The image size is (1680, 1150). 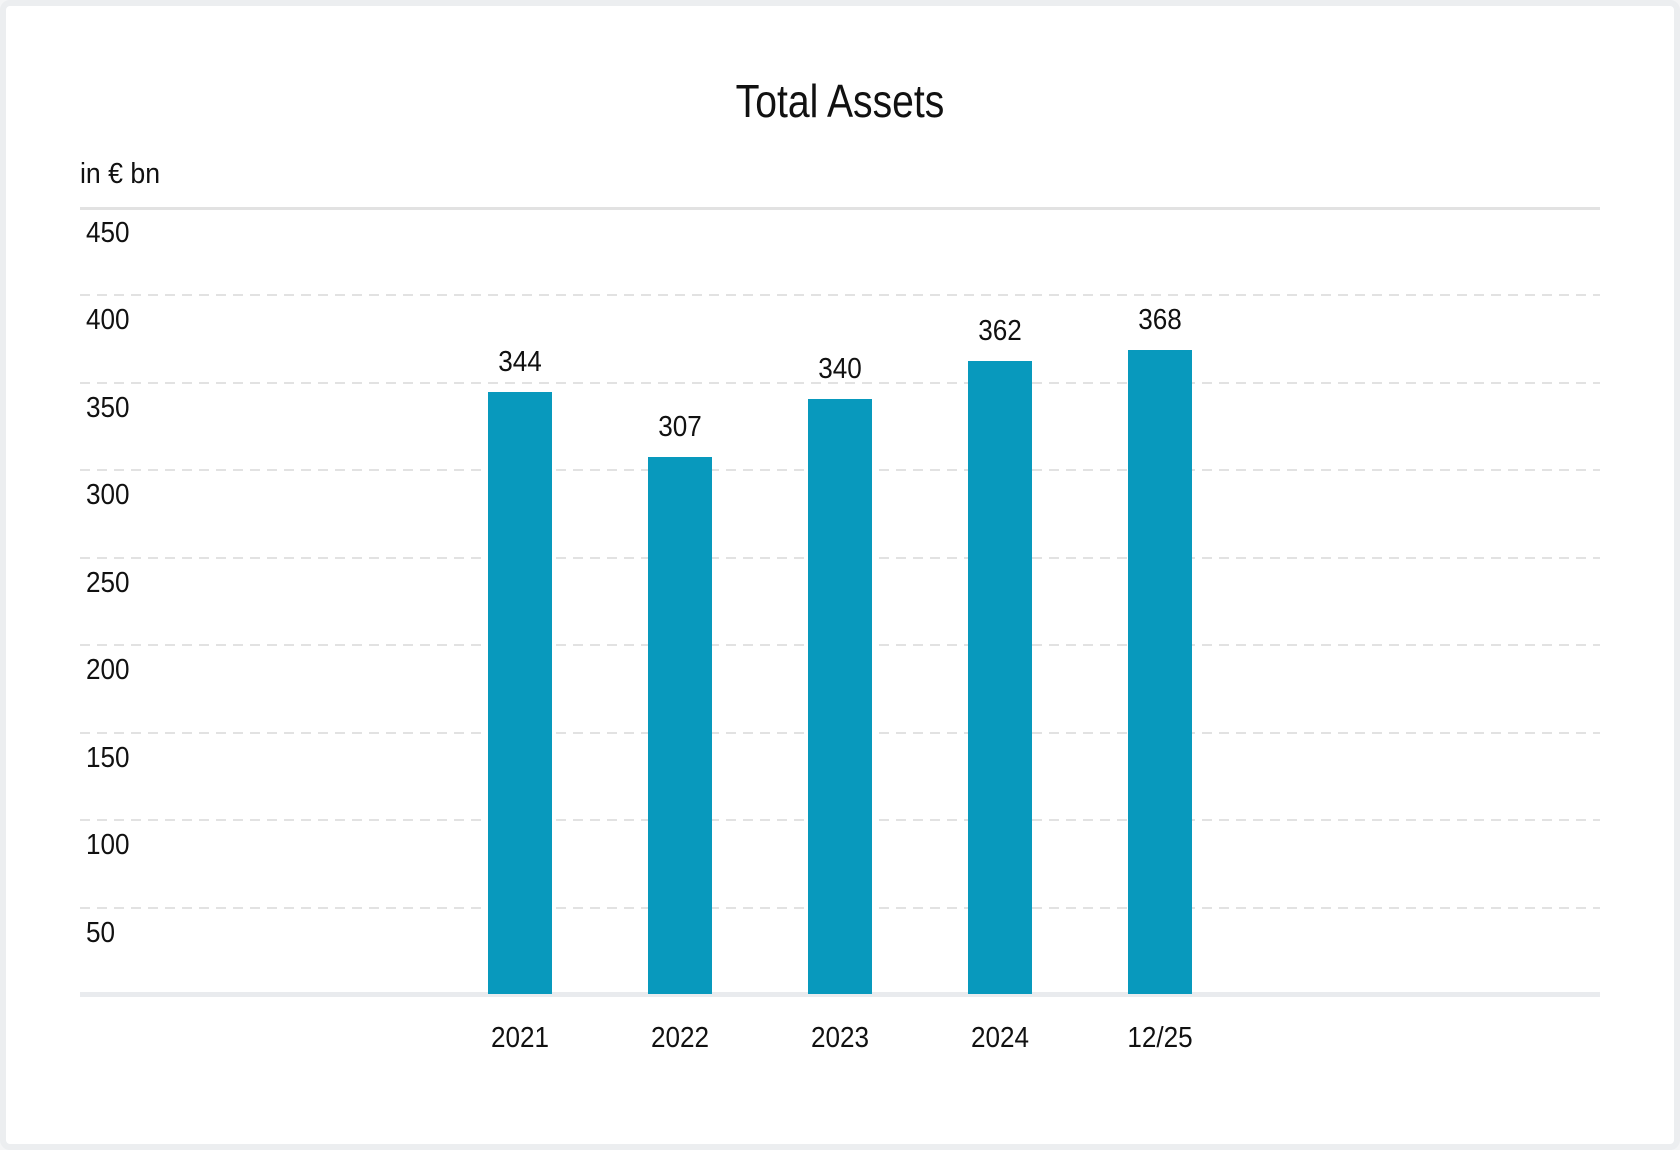 What do you see at coordinates (840, 101) in the screenshot?
I see `chart-title: Total Assets` at bounding box center [840, 101].